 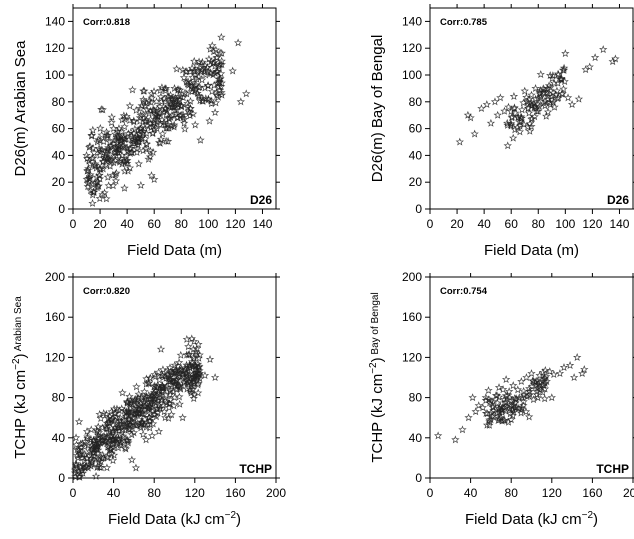 I want to click on plot-frame, so click(x=174, y=377).